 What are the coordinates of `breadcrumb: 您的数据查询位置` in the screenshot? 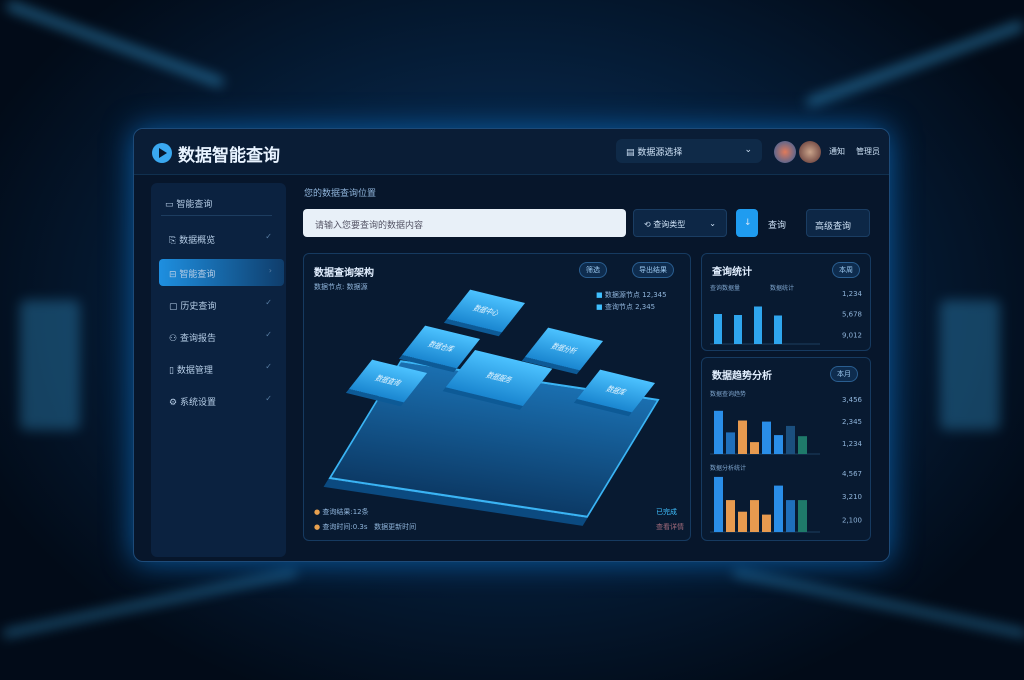 It's located at (340, 194).